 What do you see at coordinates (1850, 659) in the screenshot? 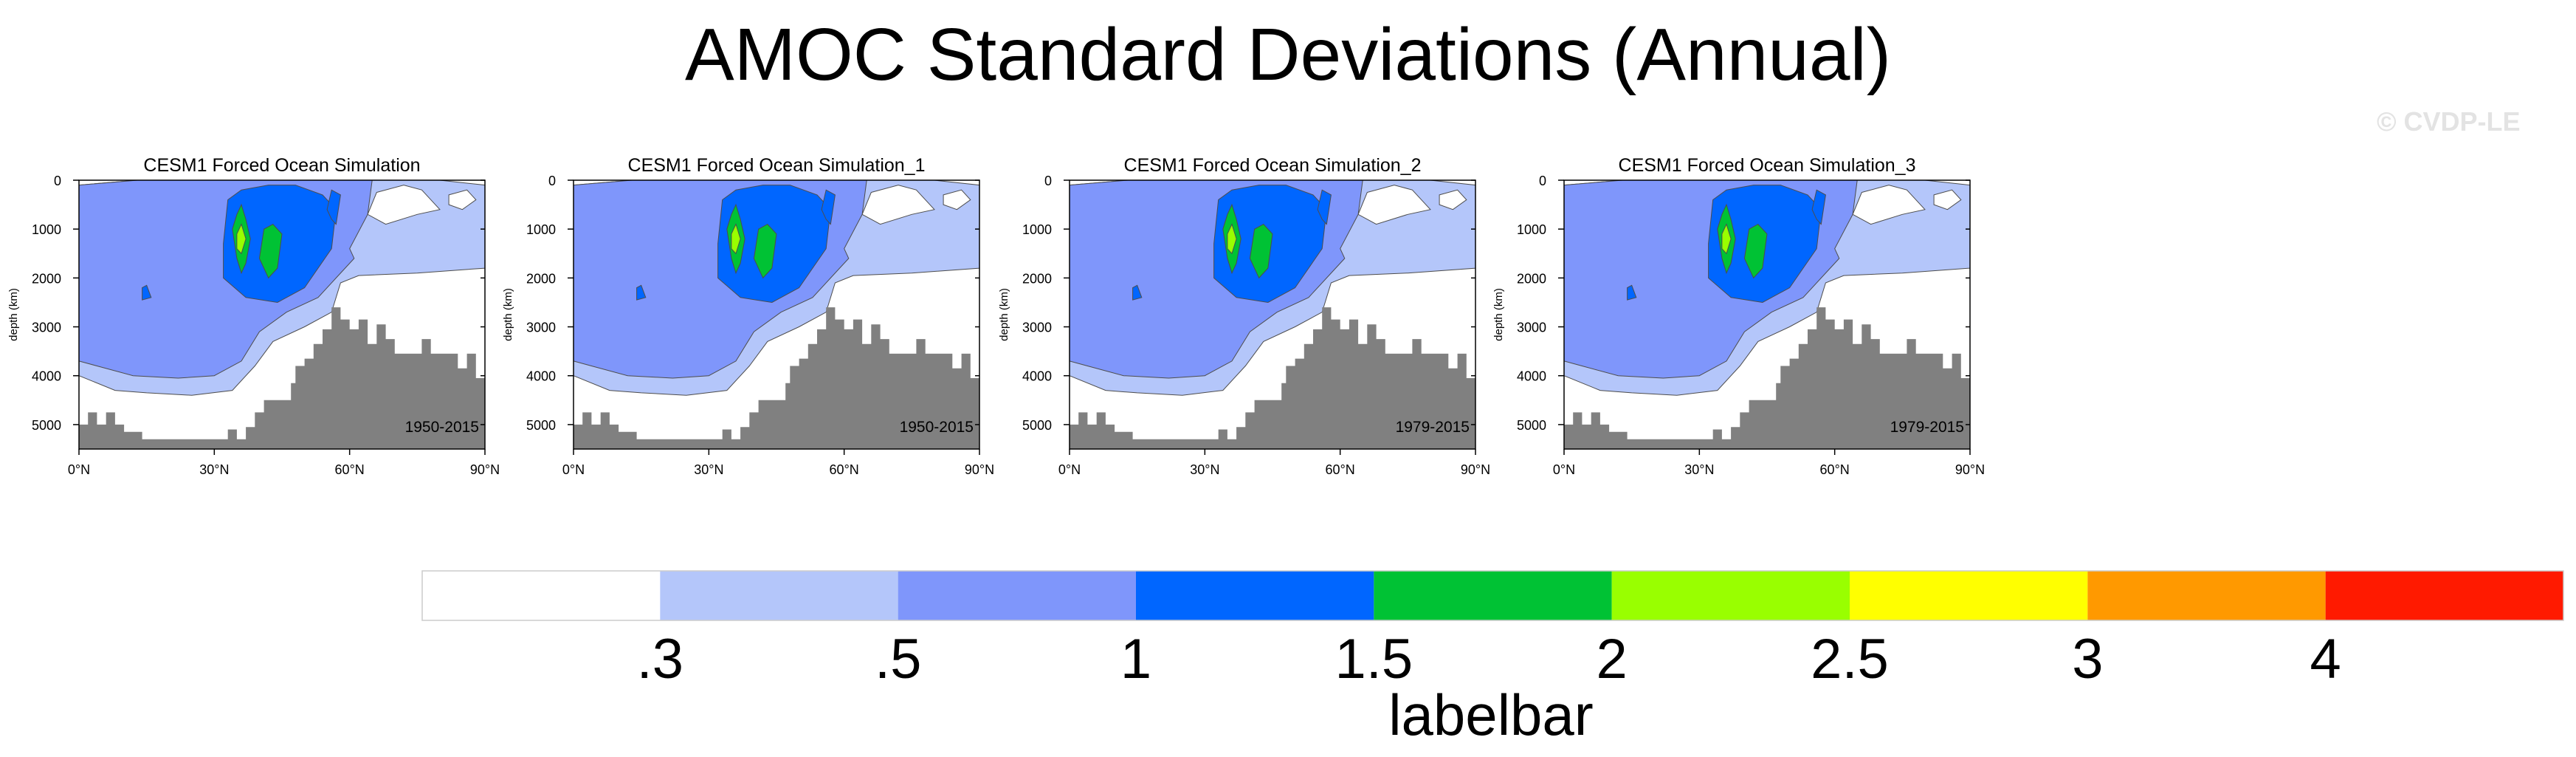
I see `labelbar-tick-label: 2.5` at bounding box center [1850, 659].